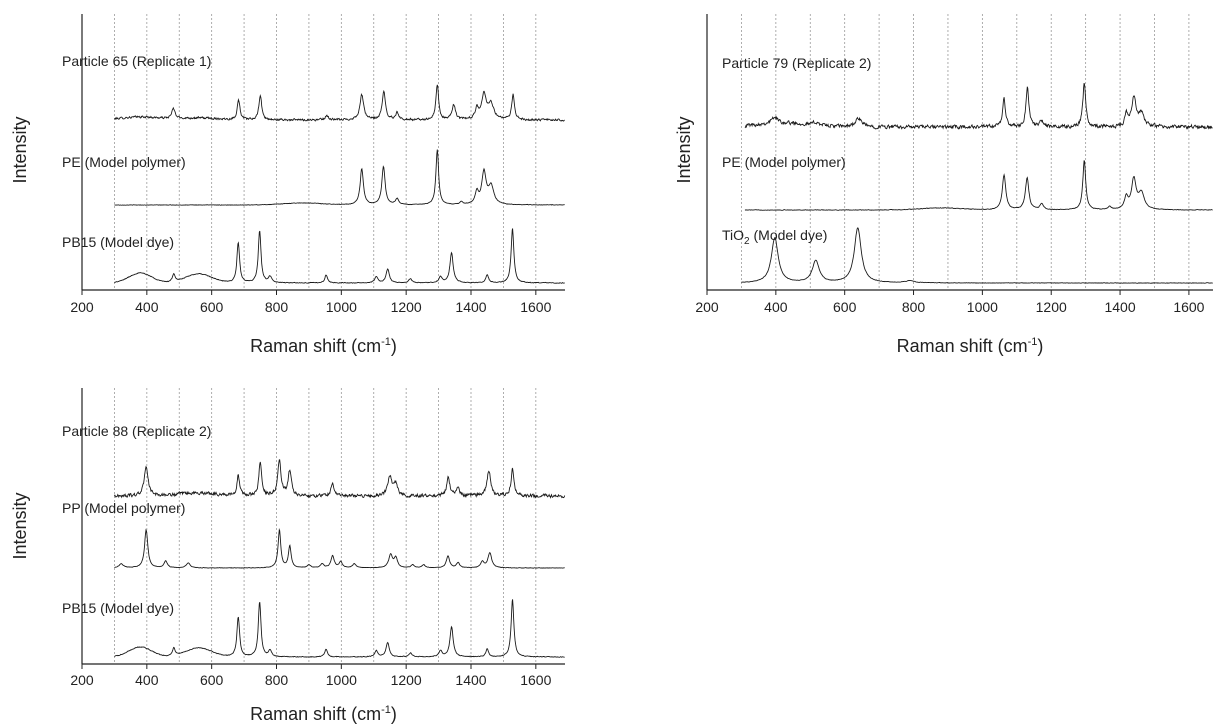 The height and width of the screenshot is (726, 1213). Describe the element at coordinates (136, 431) in the screenshot. I see `series-label-1: Particle 88 (Replicate 2)` at that location.